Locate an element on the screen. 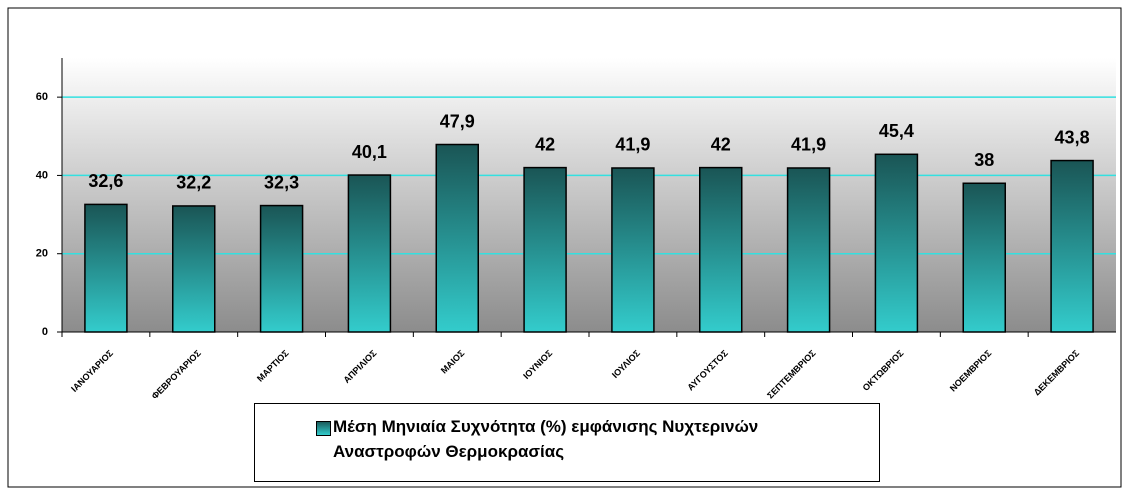 This screenshot has height=488, width=1130. legend-swatch is located at coordinates (323, 428).